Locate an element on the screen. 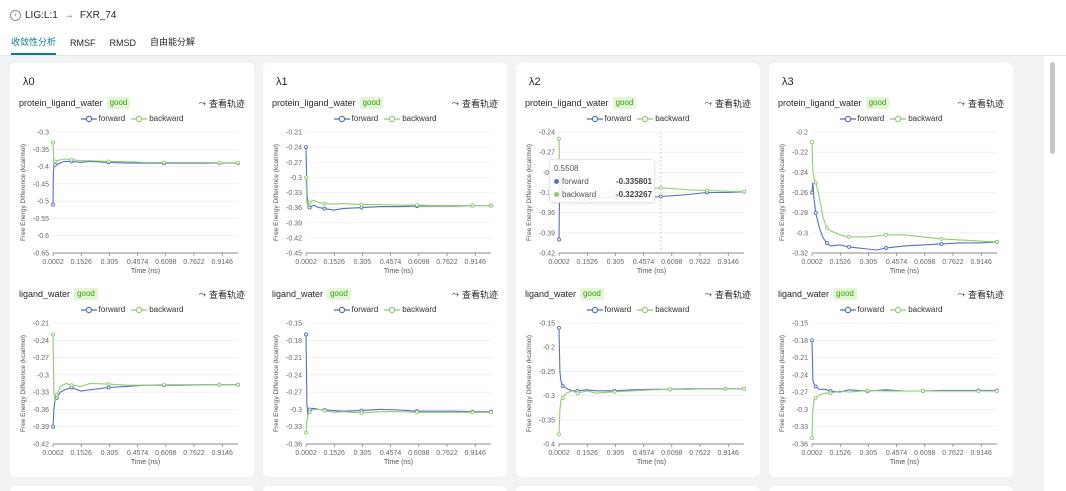  scrollbar is located at coordinates (1055, 273).